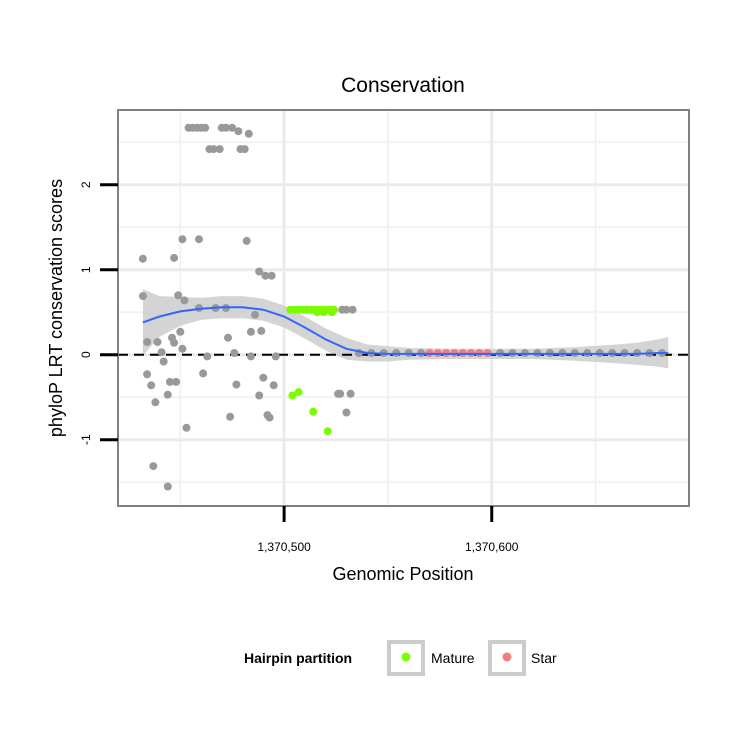 The image size is (750, 750). I want to click on legend-dot-star, so click(507, 657).